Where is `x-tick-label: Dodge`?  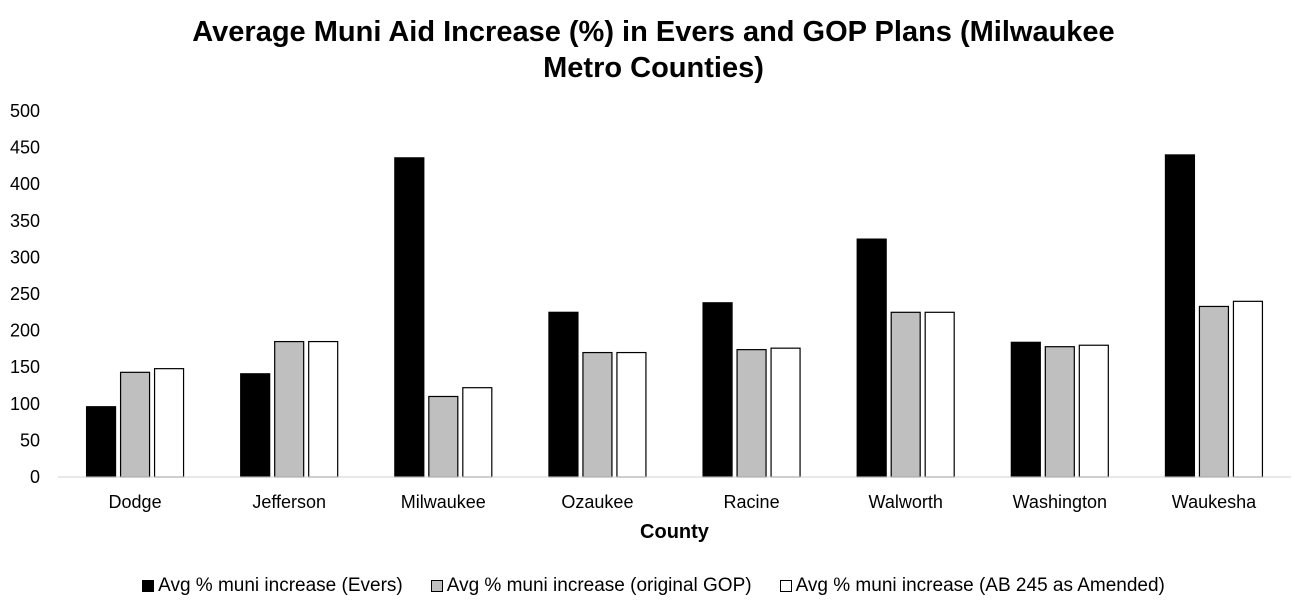 x-tick-label: Dodge is located at coordinates (135, 502).